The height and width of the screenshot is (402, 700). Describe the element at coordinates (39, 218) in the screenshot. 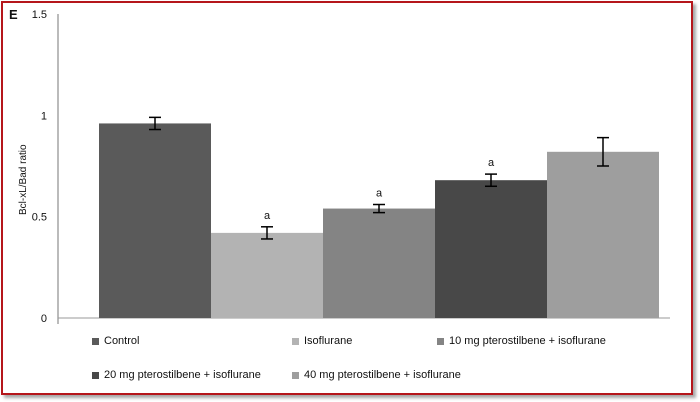

I see `y-tick-label: 0.5` at that location.